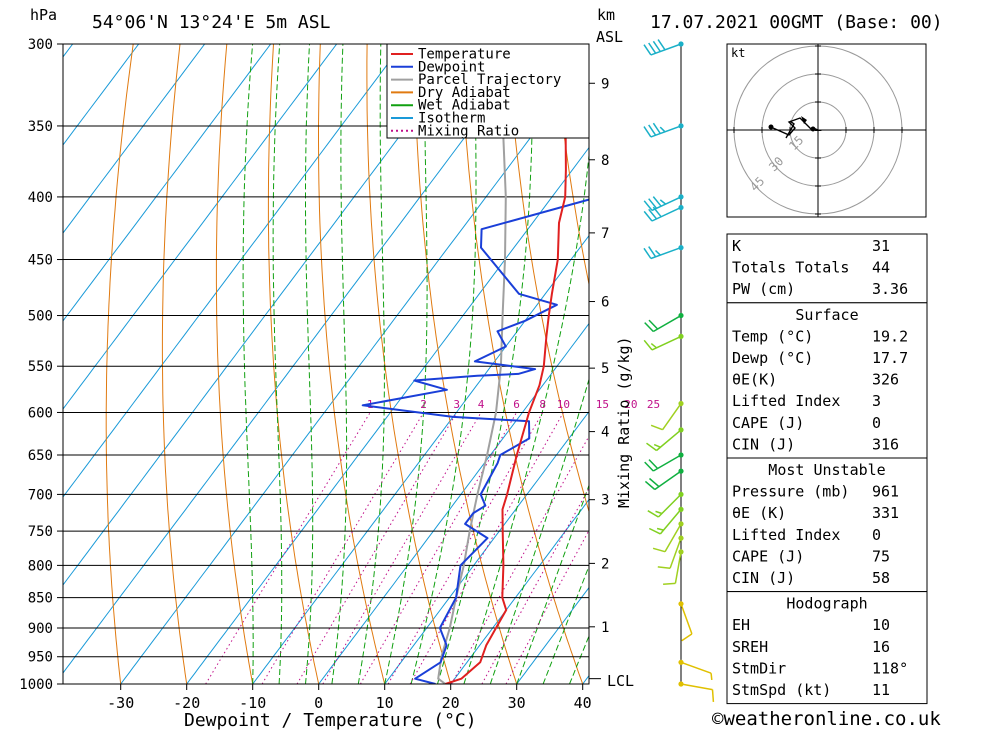  Describe the element at coordinates (790, 129) in the screenshot. I see `hodograph-trace` at that location.